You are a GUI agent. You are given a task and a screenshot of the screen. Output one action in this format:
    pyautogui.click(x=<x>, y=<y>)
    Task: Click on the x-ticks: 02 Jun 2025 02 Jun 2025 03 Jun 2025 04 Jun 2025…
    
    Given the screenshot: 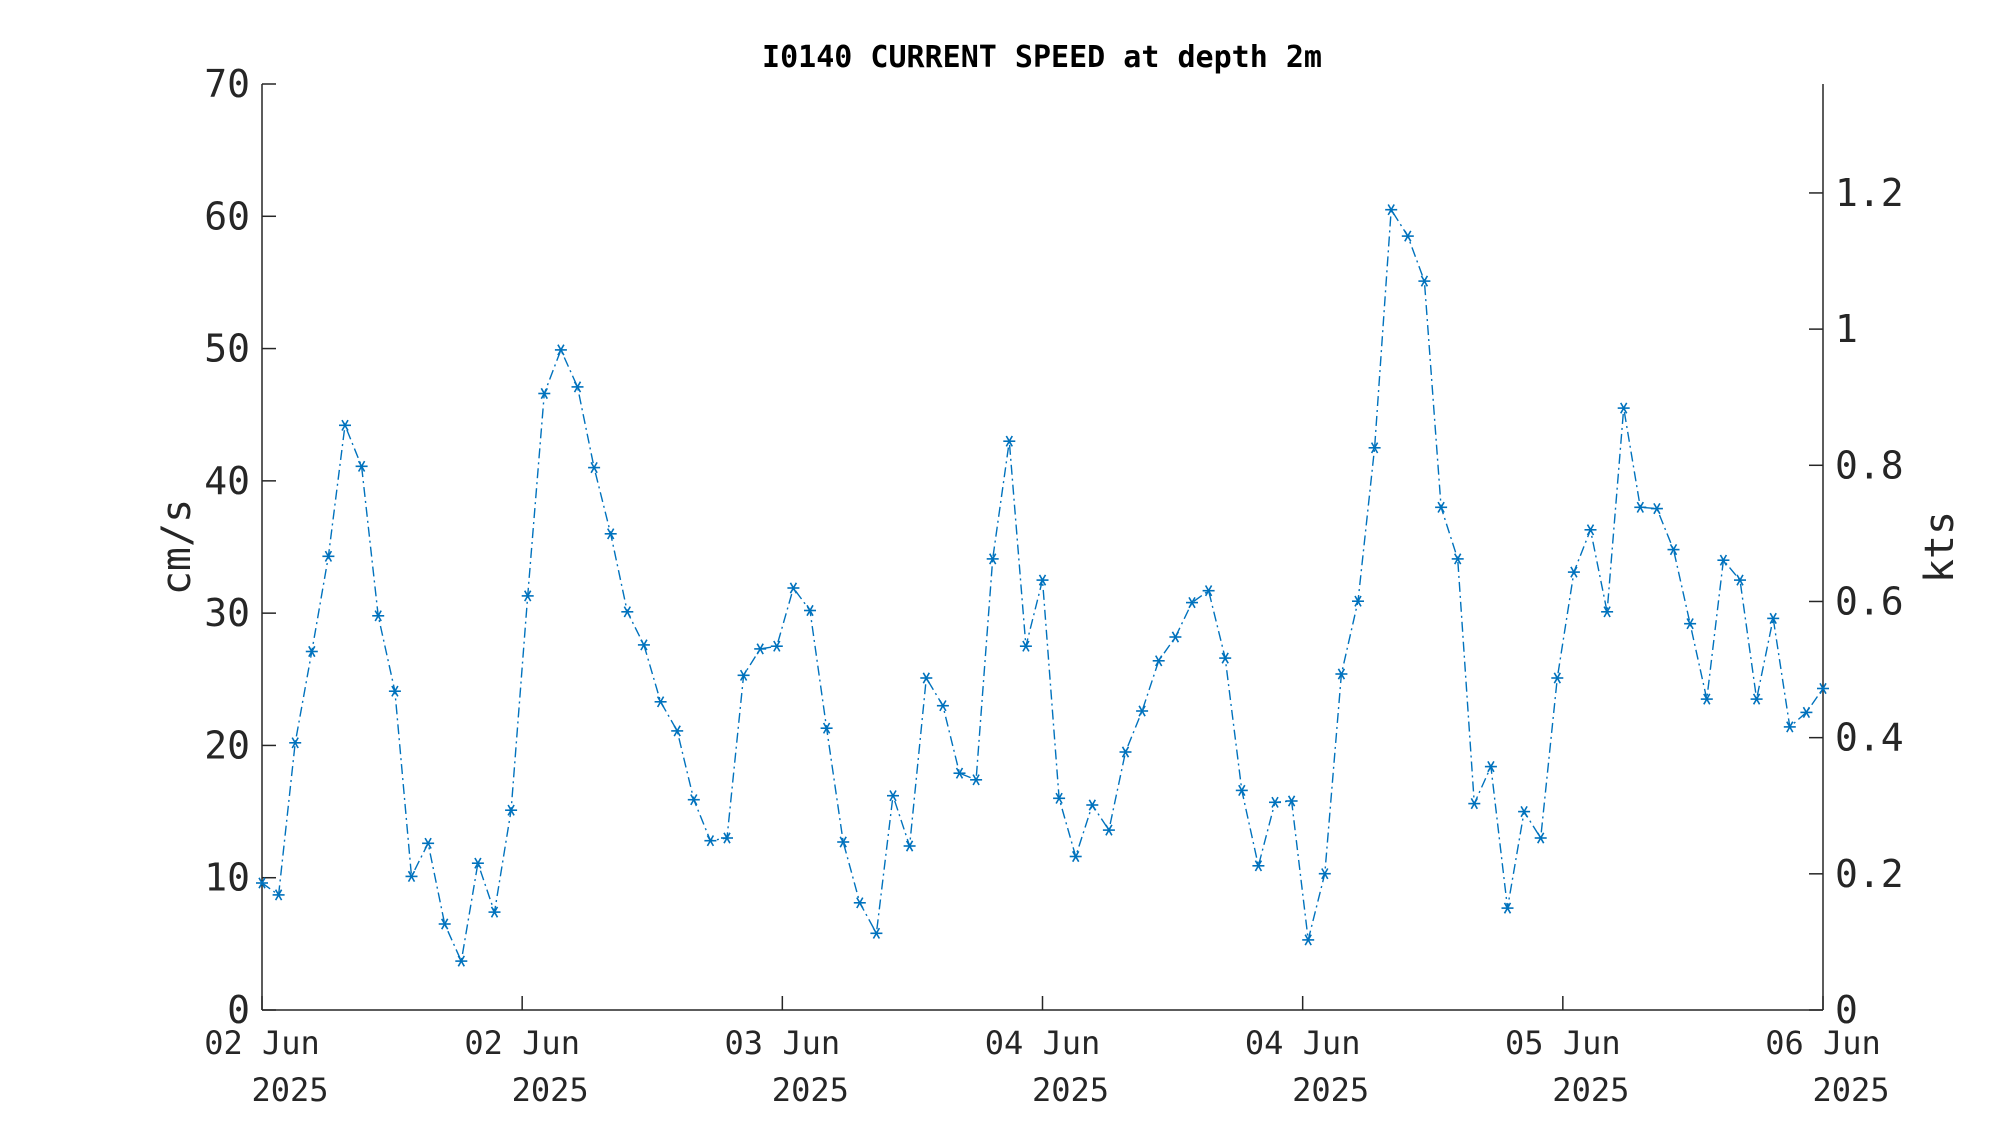 What is the action you would take?
    pyautogui.click(x=1047, y=1052)
    